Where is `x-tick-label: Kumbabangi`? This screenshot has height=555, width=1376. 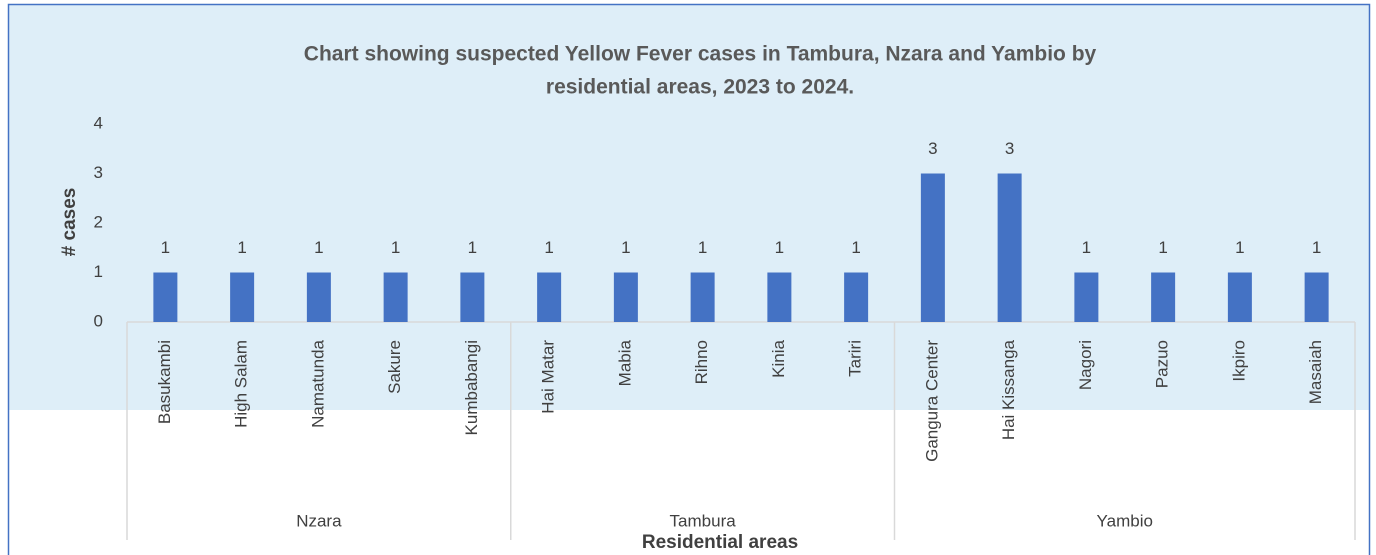 x-tick-label: Kumbabangi is located at coordinates (471, 387).